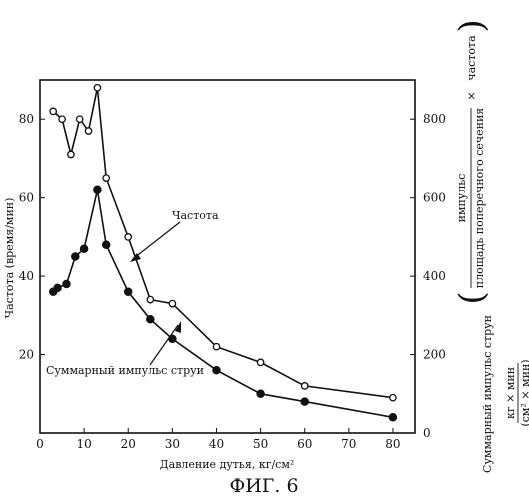 The width and height of the screenshot is (529, 500). Describe the element at coordinates (461, 198) in the screenshot. I see `right-title-numerator: импульс` at that location.